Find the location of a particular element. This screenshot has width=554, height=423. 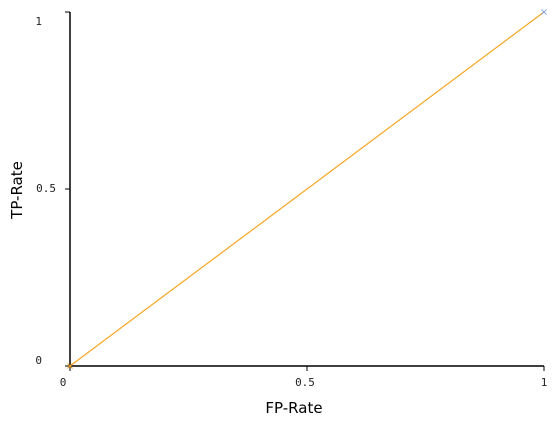

y-tick-label: 1 is located at coordinates (38, 21).